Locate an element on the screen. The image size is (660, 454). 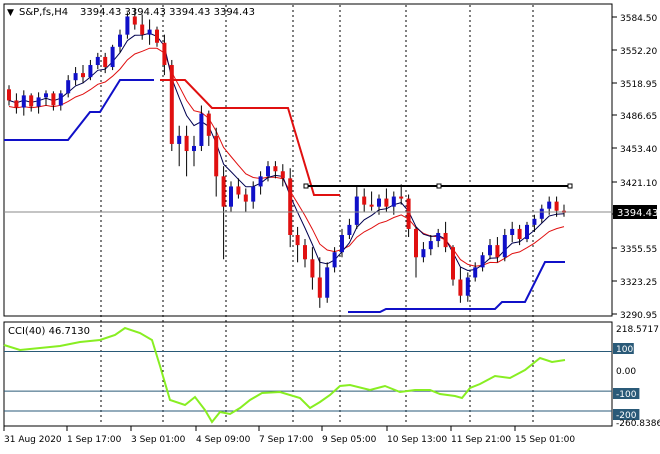
current-price-badge: 3394.43 is located at coordinates (635, 212).